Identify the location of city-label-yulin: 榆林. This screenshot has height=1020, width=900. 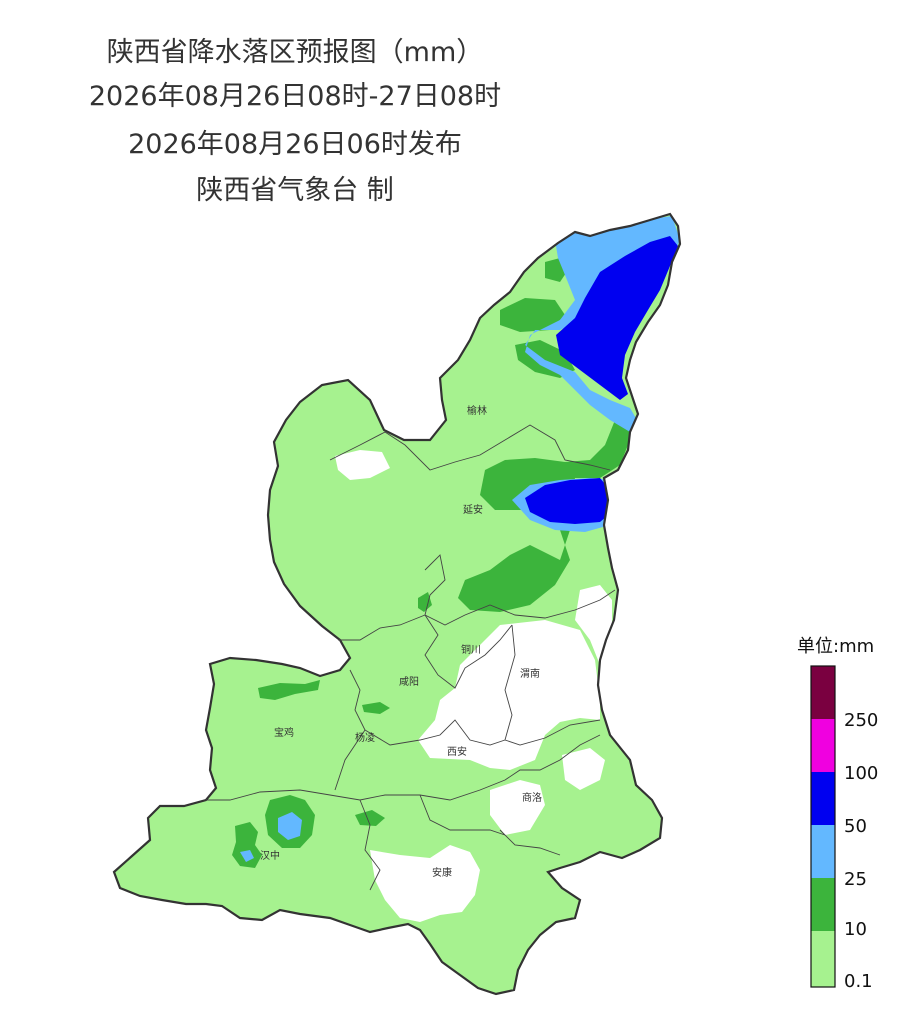
(477, 410).